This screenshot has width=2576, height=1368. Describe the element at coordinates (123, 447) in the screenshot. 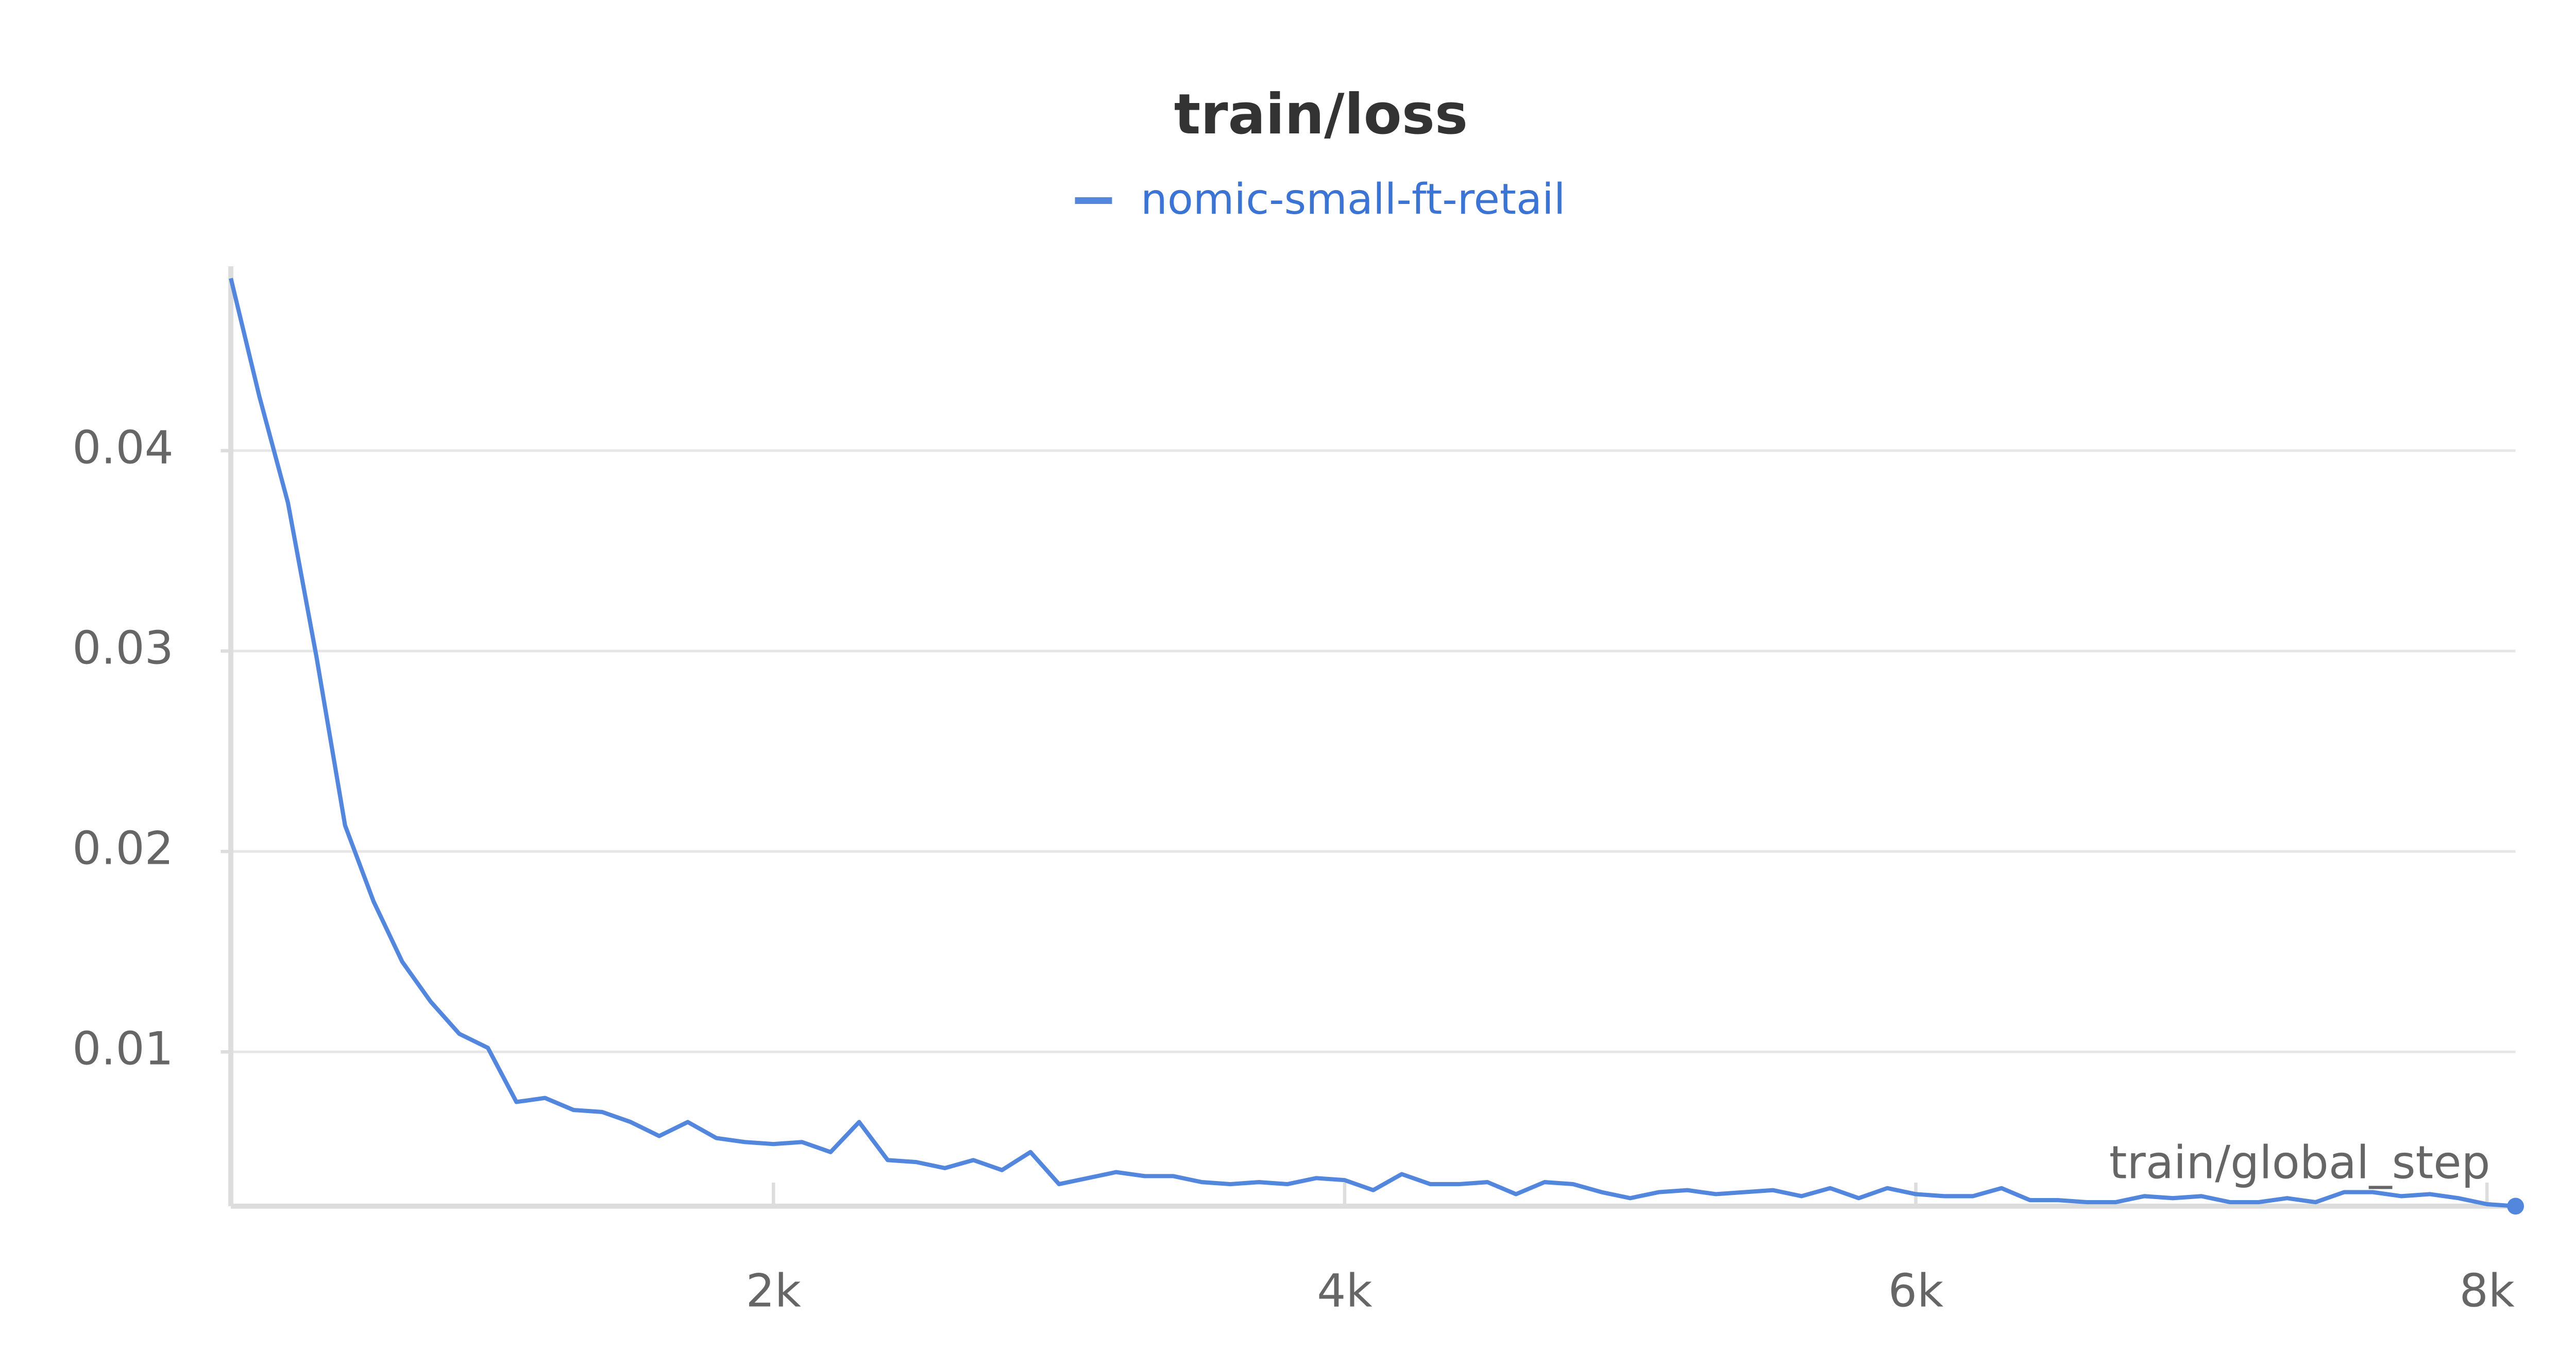

I see `y-tick-label: 0.04` at that location.